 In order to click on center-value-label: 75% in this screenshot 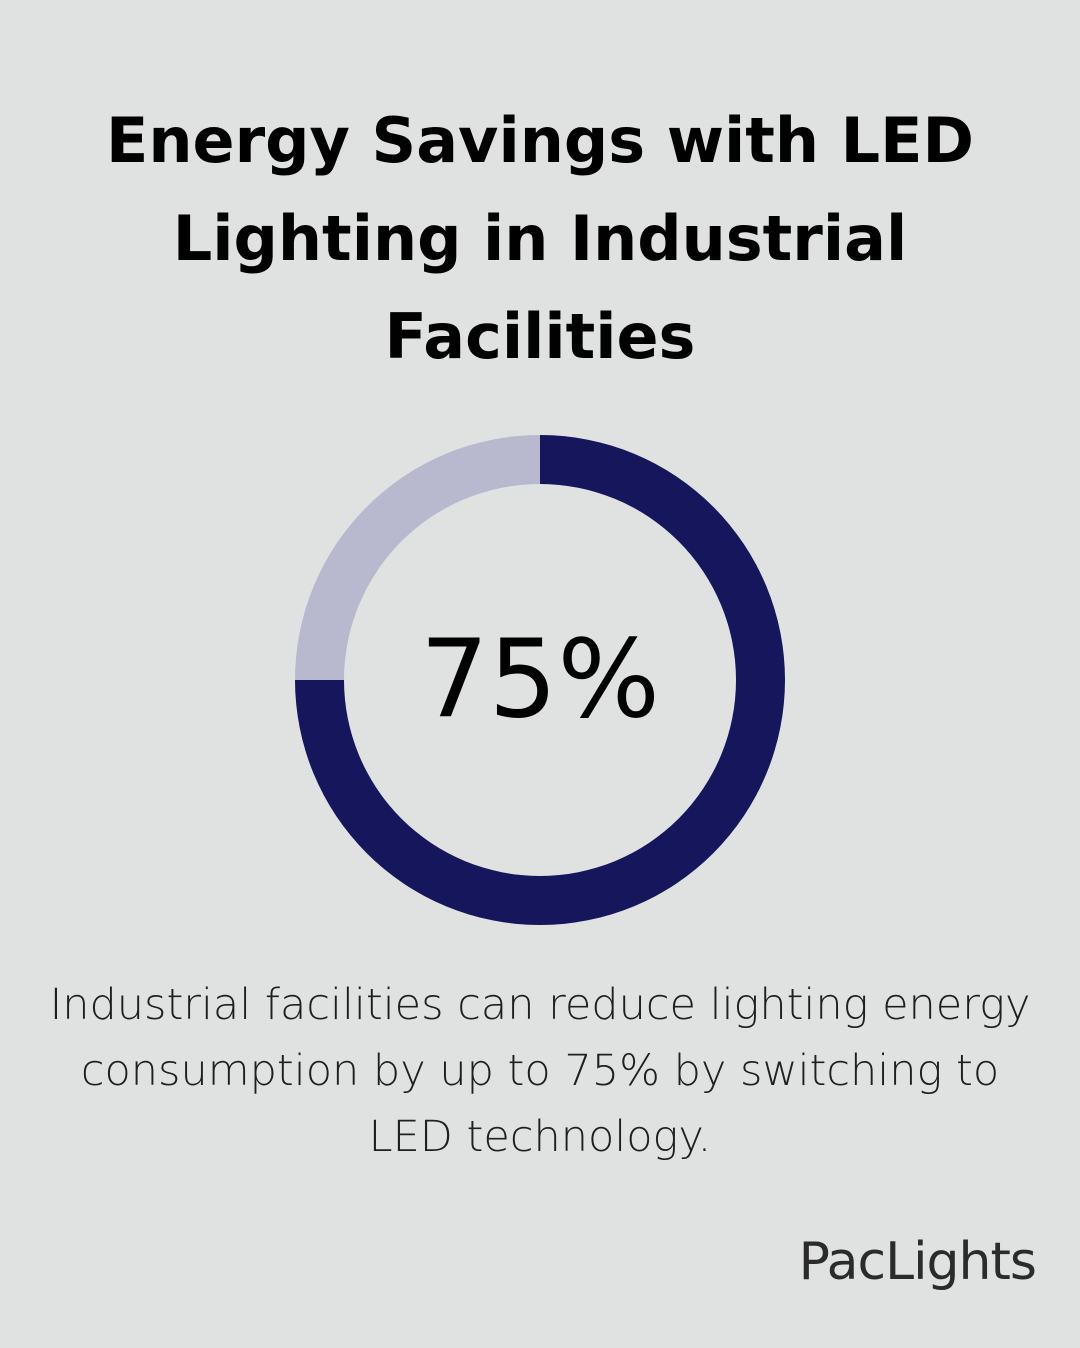, I will do `click(540, 680)`.